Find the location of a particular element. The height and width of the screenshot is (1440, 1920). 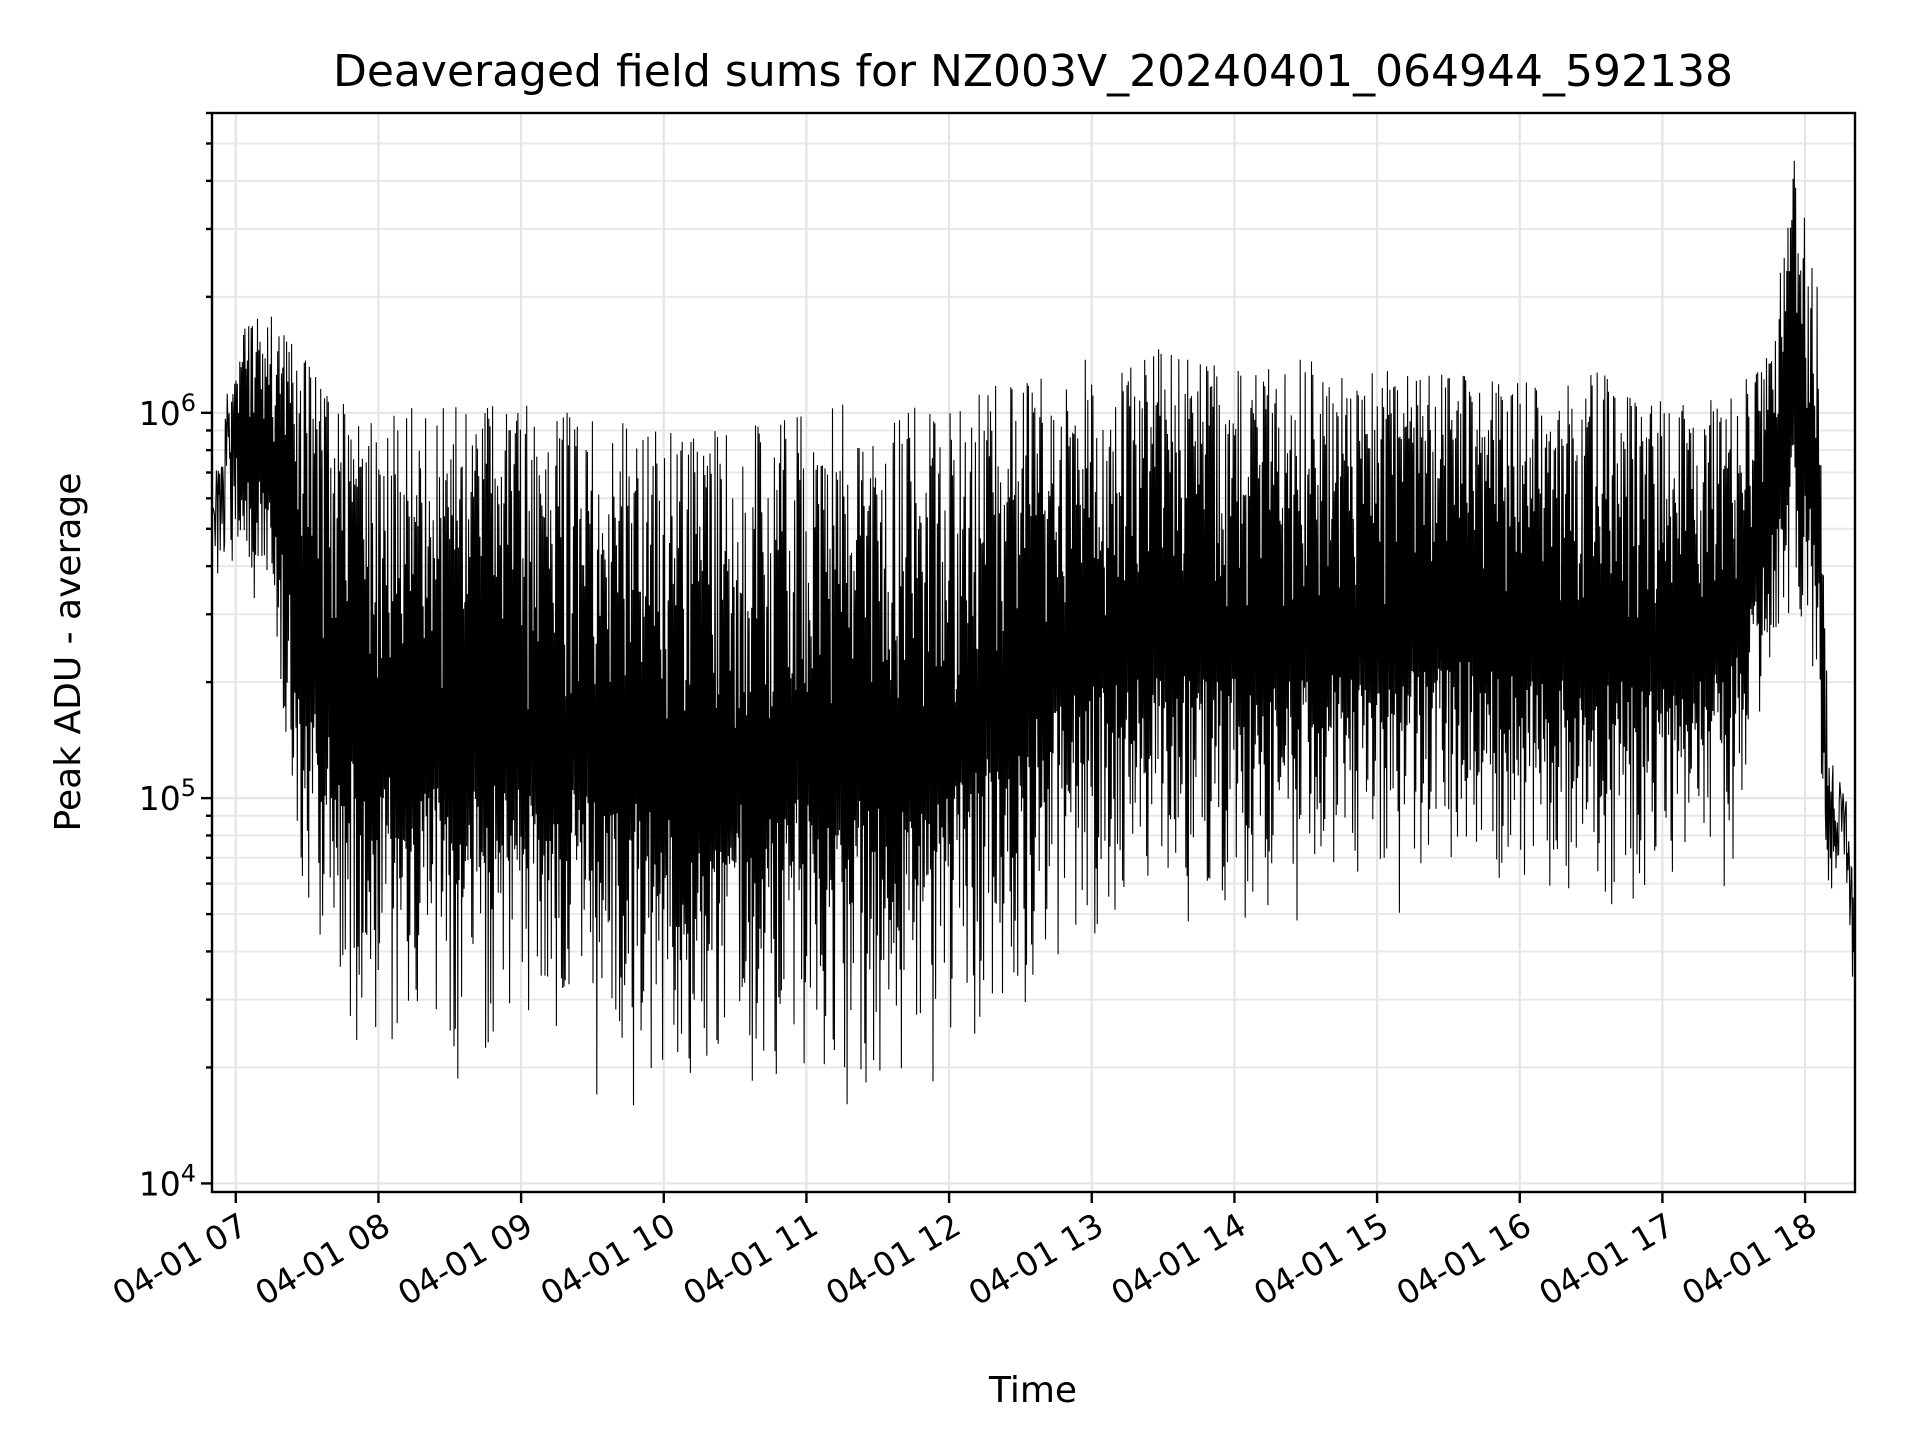

y-tick-label: 10⁵ is located at coordinates (167, 796).